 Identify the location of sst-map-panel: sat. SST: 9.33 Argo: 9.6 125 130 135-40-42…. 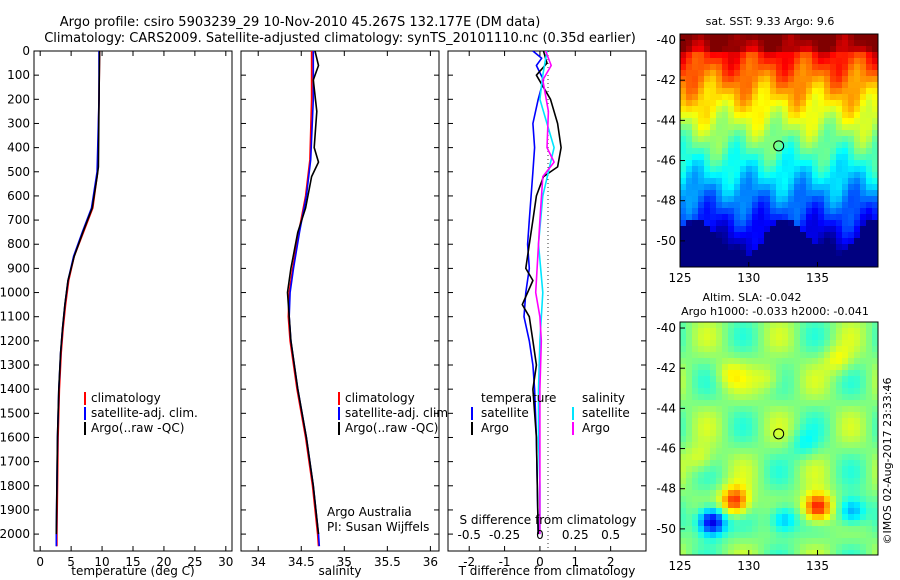
(767, 150).